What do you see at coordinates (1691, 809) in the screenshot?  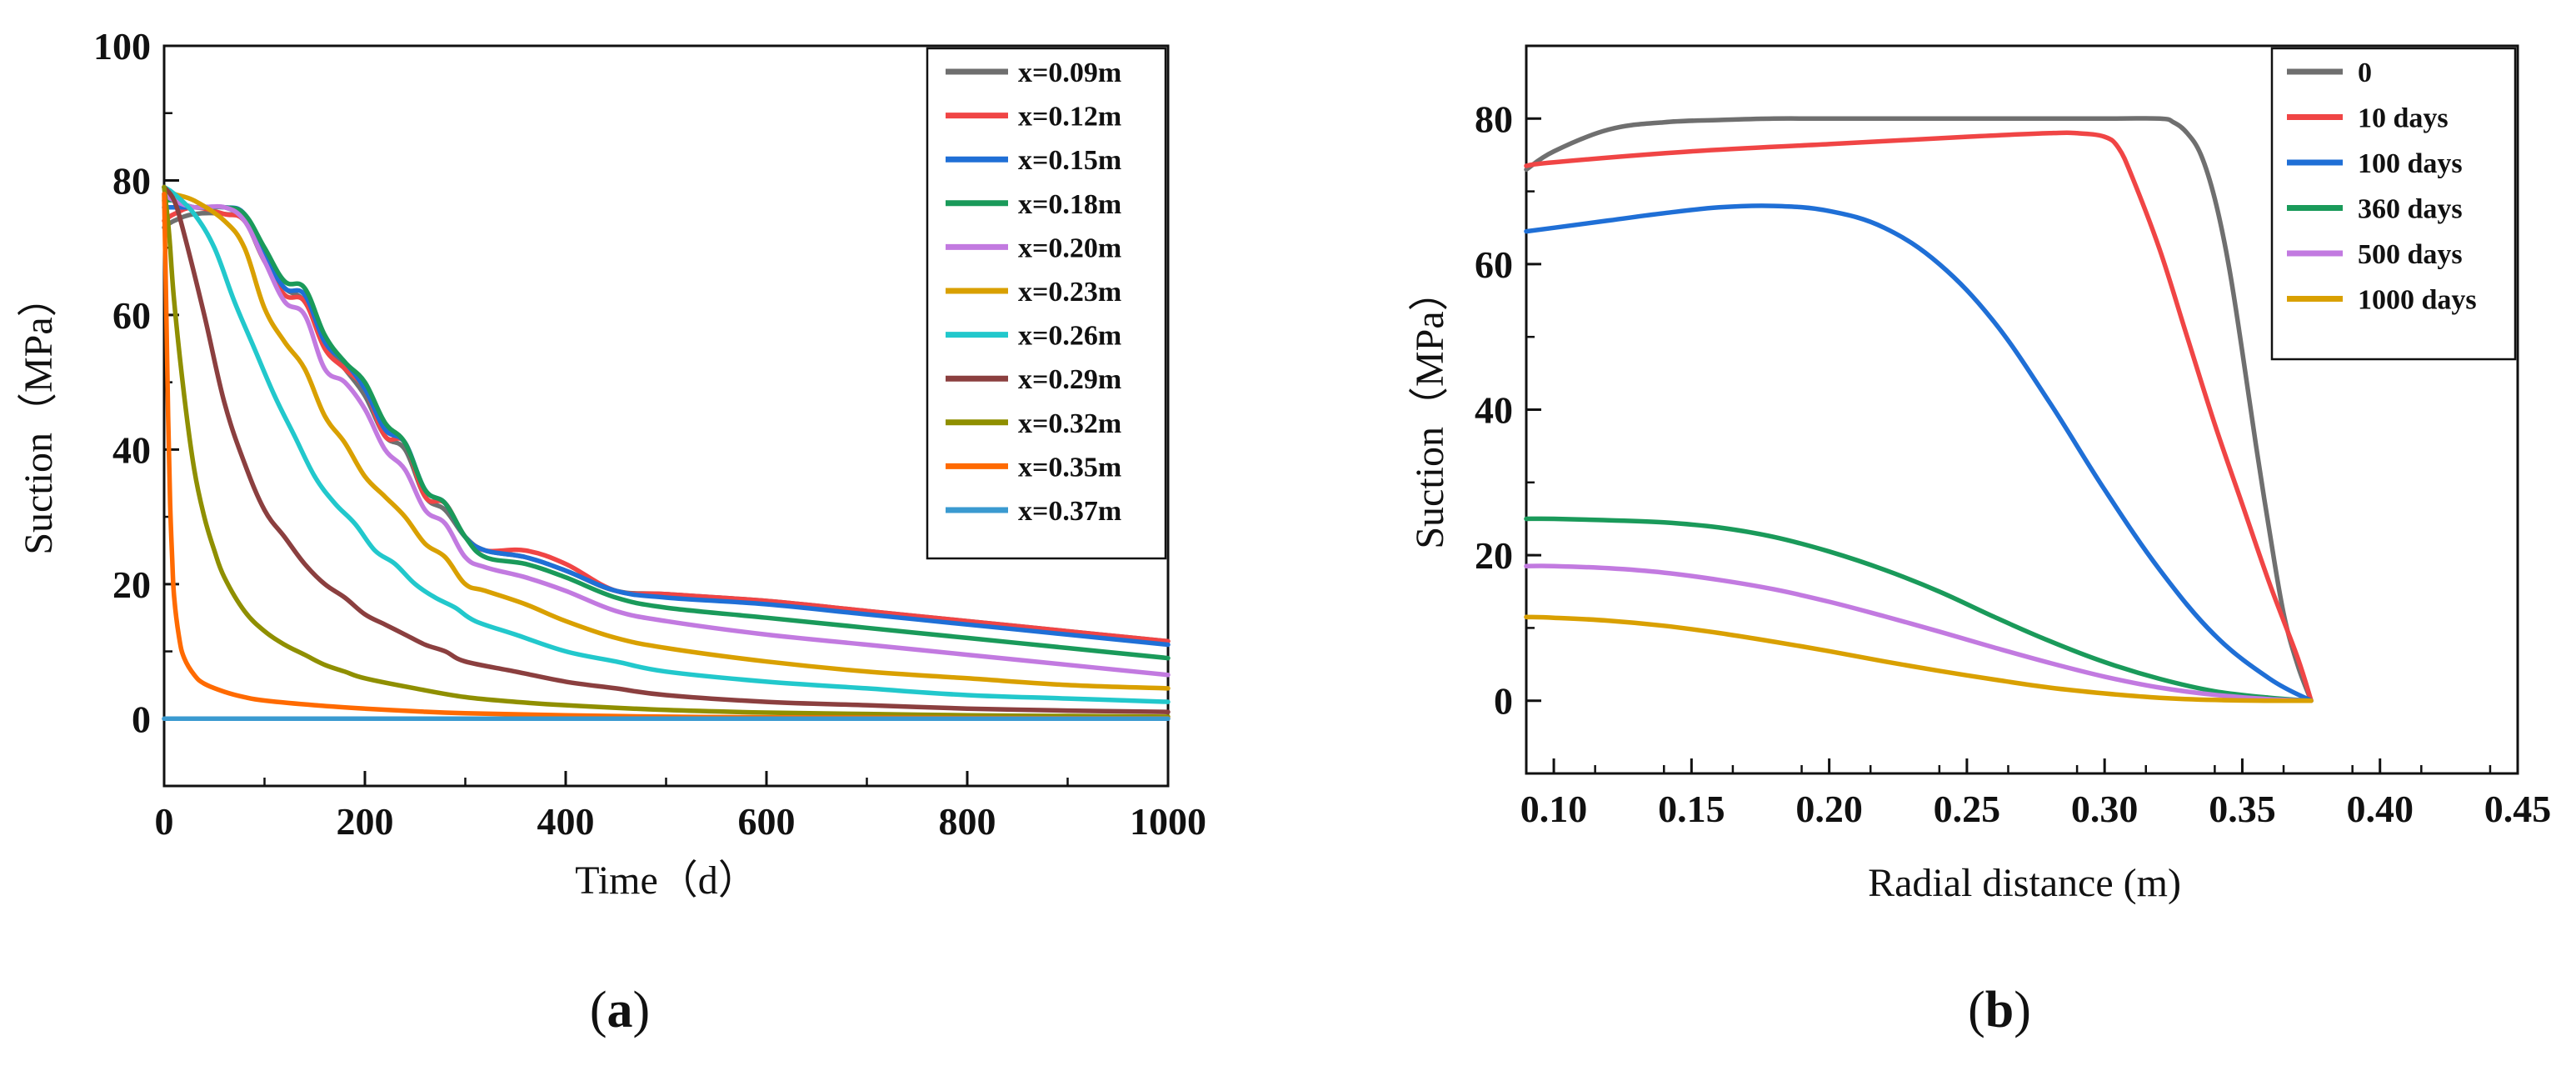 I see `chart-b-x-tick-label: 0.15` at bounding box center [1691, 809].